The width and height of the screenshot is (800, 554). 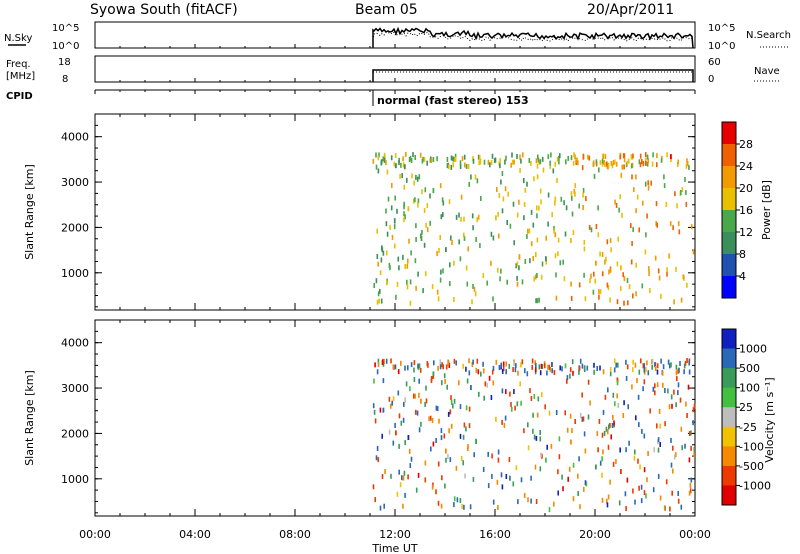 What do you see at coordinates (195, 534) in the screenshot?
I see `x-tick-label: 04:00` at bounding box center [195, 534].